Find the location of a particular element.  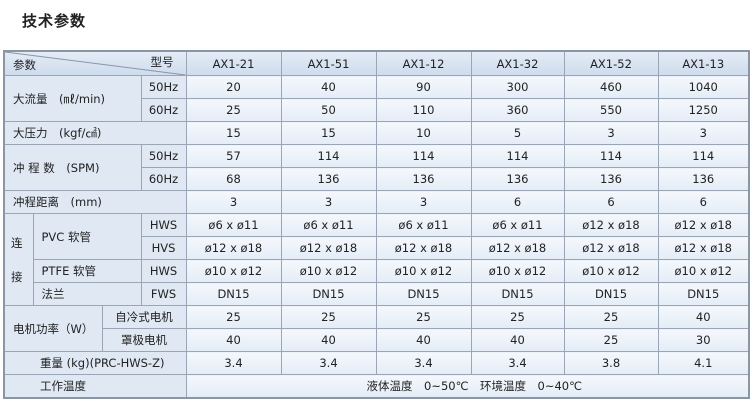

value-cell: 30 is located at coordinates (703, 340).